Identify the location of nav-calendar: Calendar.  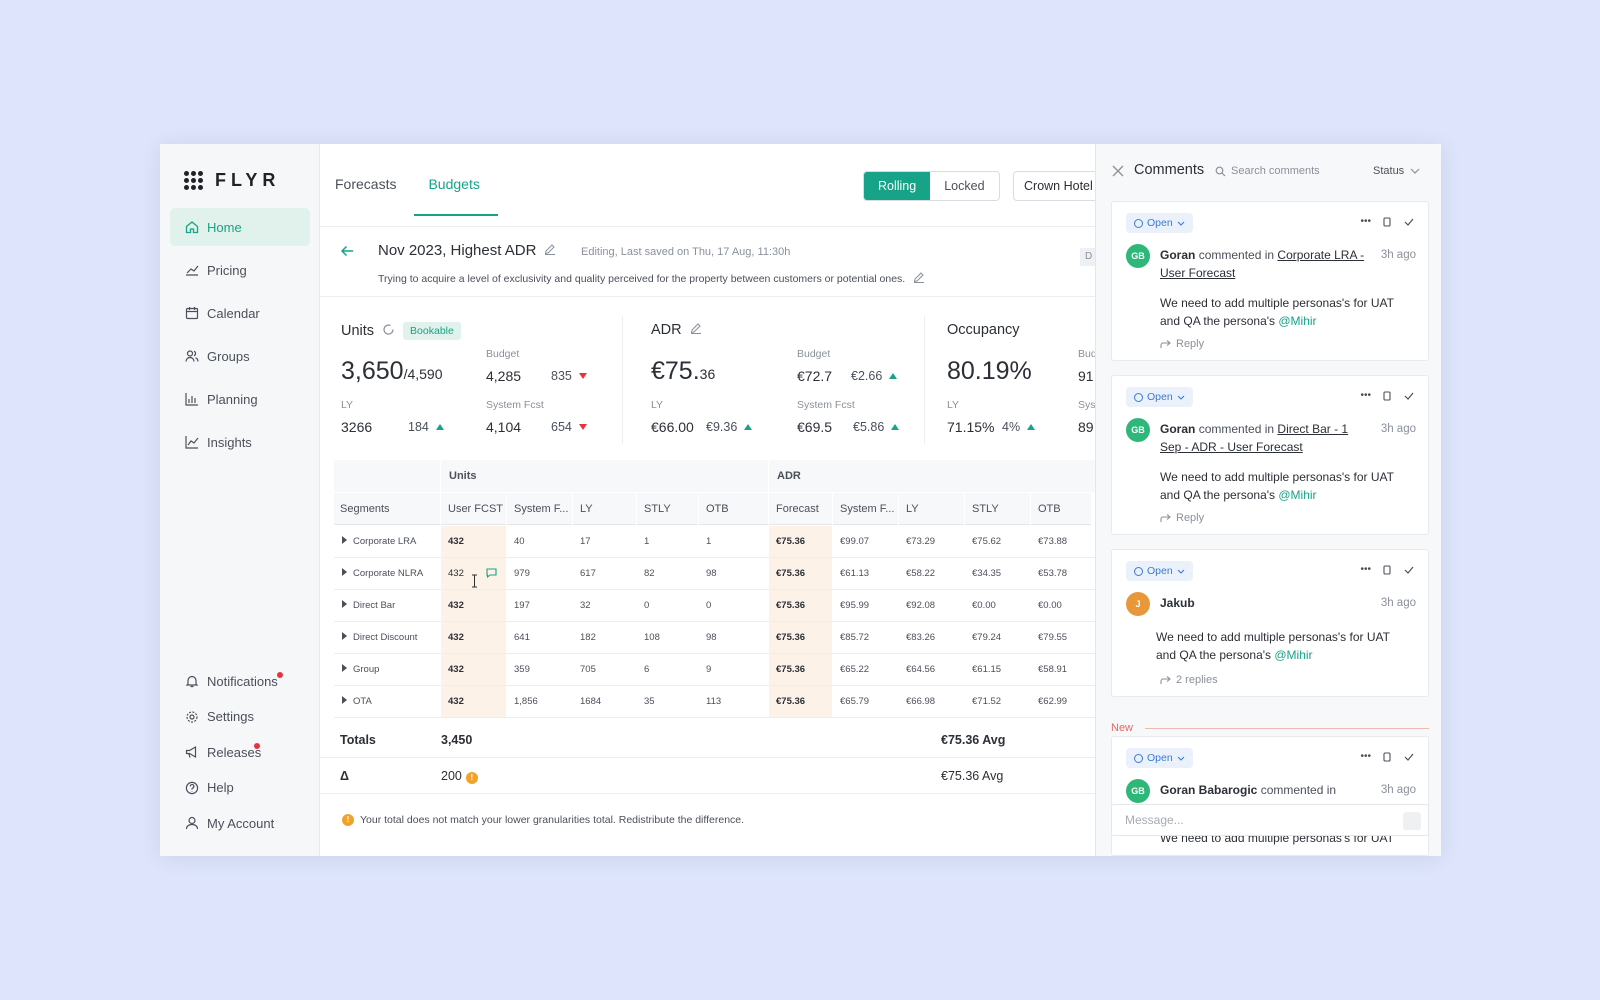
(240, 313).